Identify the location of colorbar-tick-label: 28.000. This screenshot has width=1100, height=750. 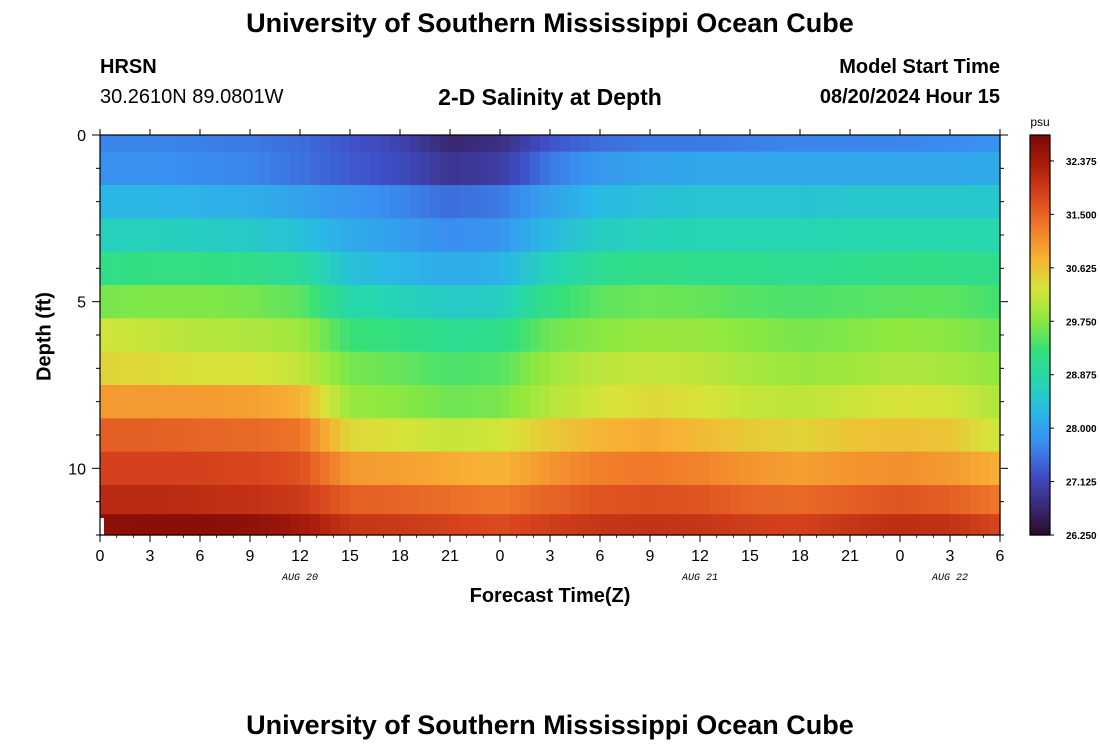
(1081, 429).